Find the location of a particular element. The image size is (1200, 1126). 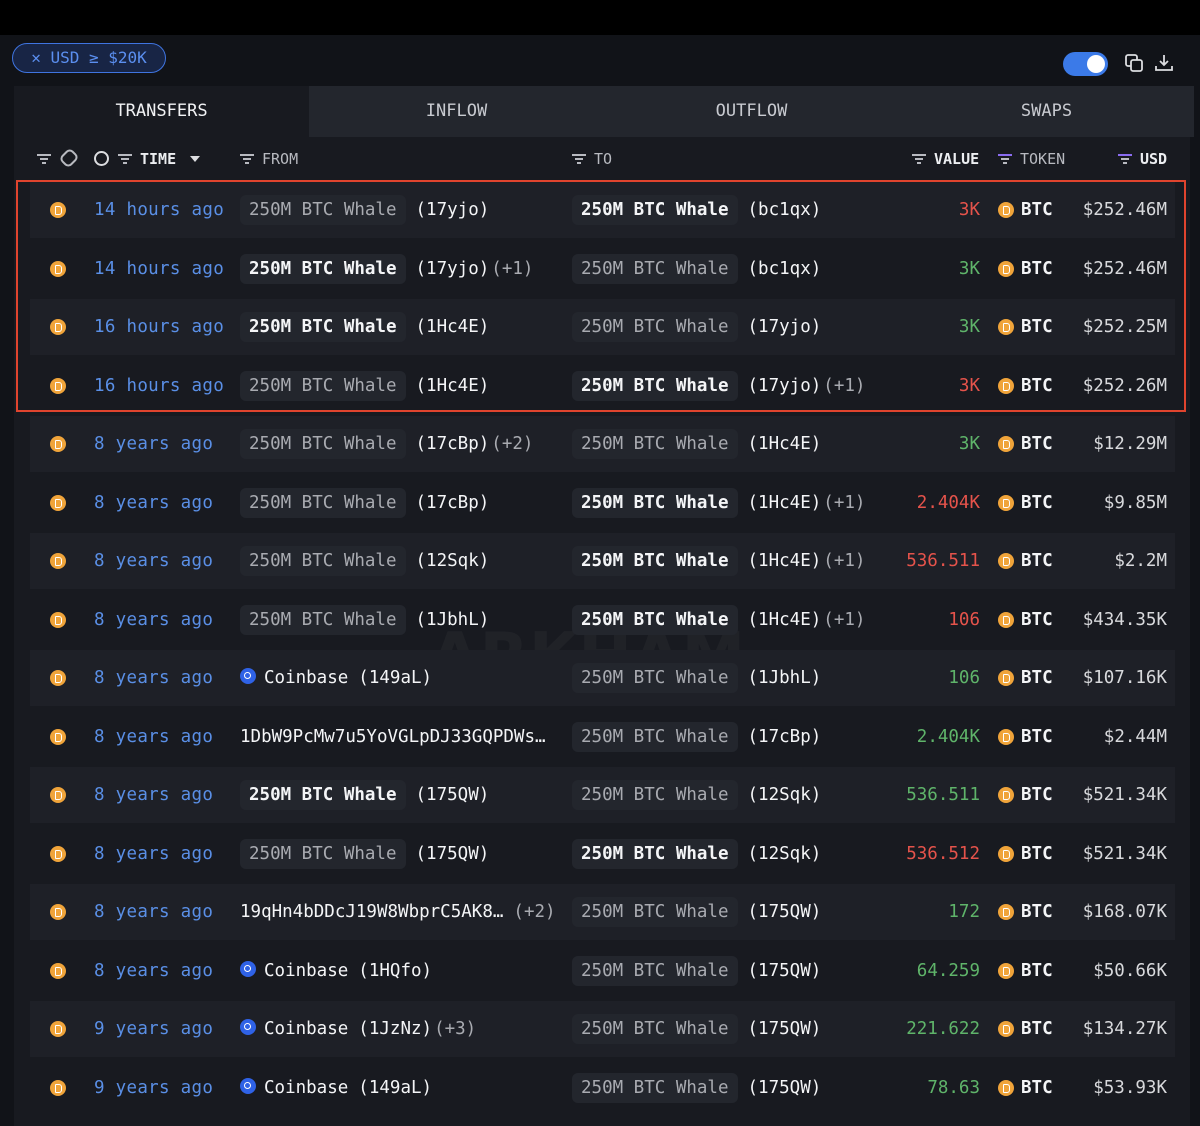

address: (1HQfo) is located at coordinates (395, 970).